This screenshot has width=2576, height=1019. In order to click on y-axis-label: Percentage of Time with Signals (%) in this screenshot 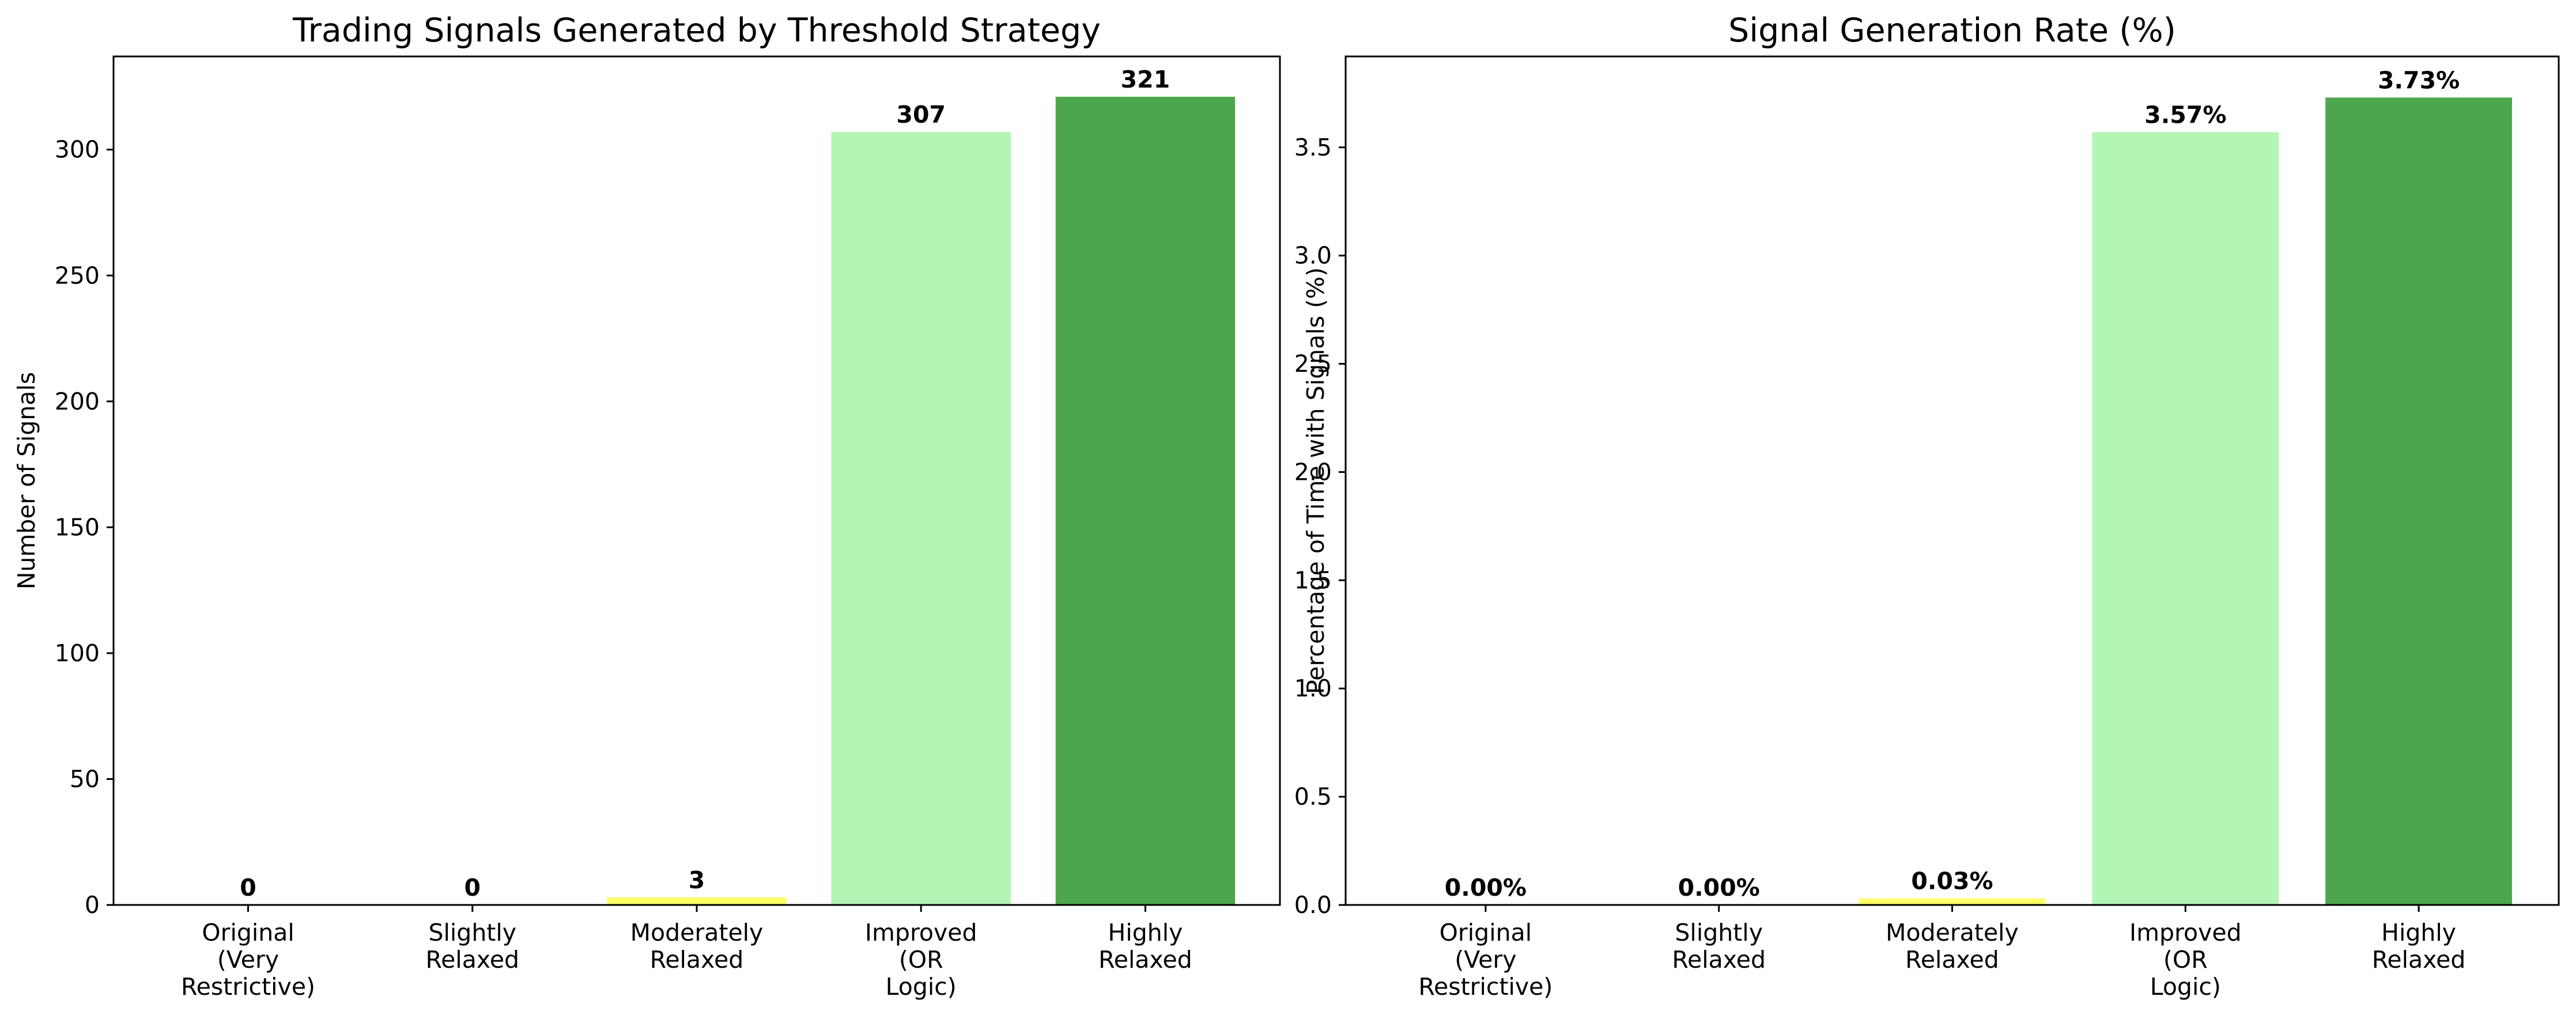, I will do `click(1315, 480)`.